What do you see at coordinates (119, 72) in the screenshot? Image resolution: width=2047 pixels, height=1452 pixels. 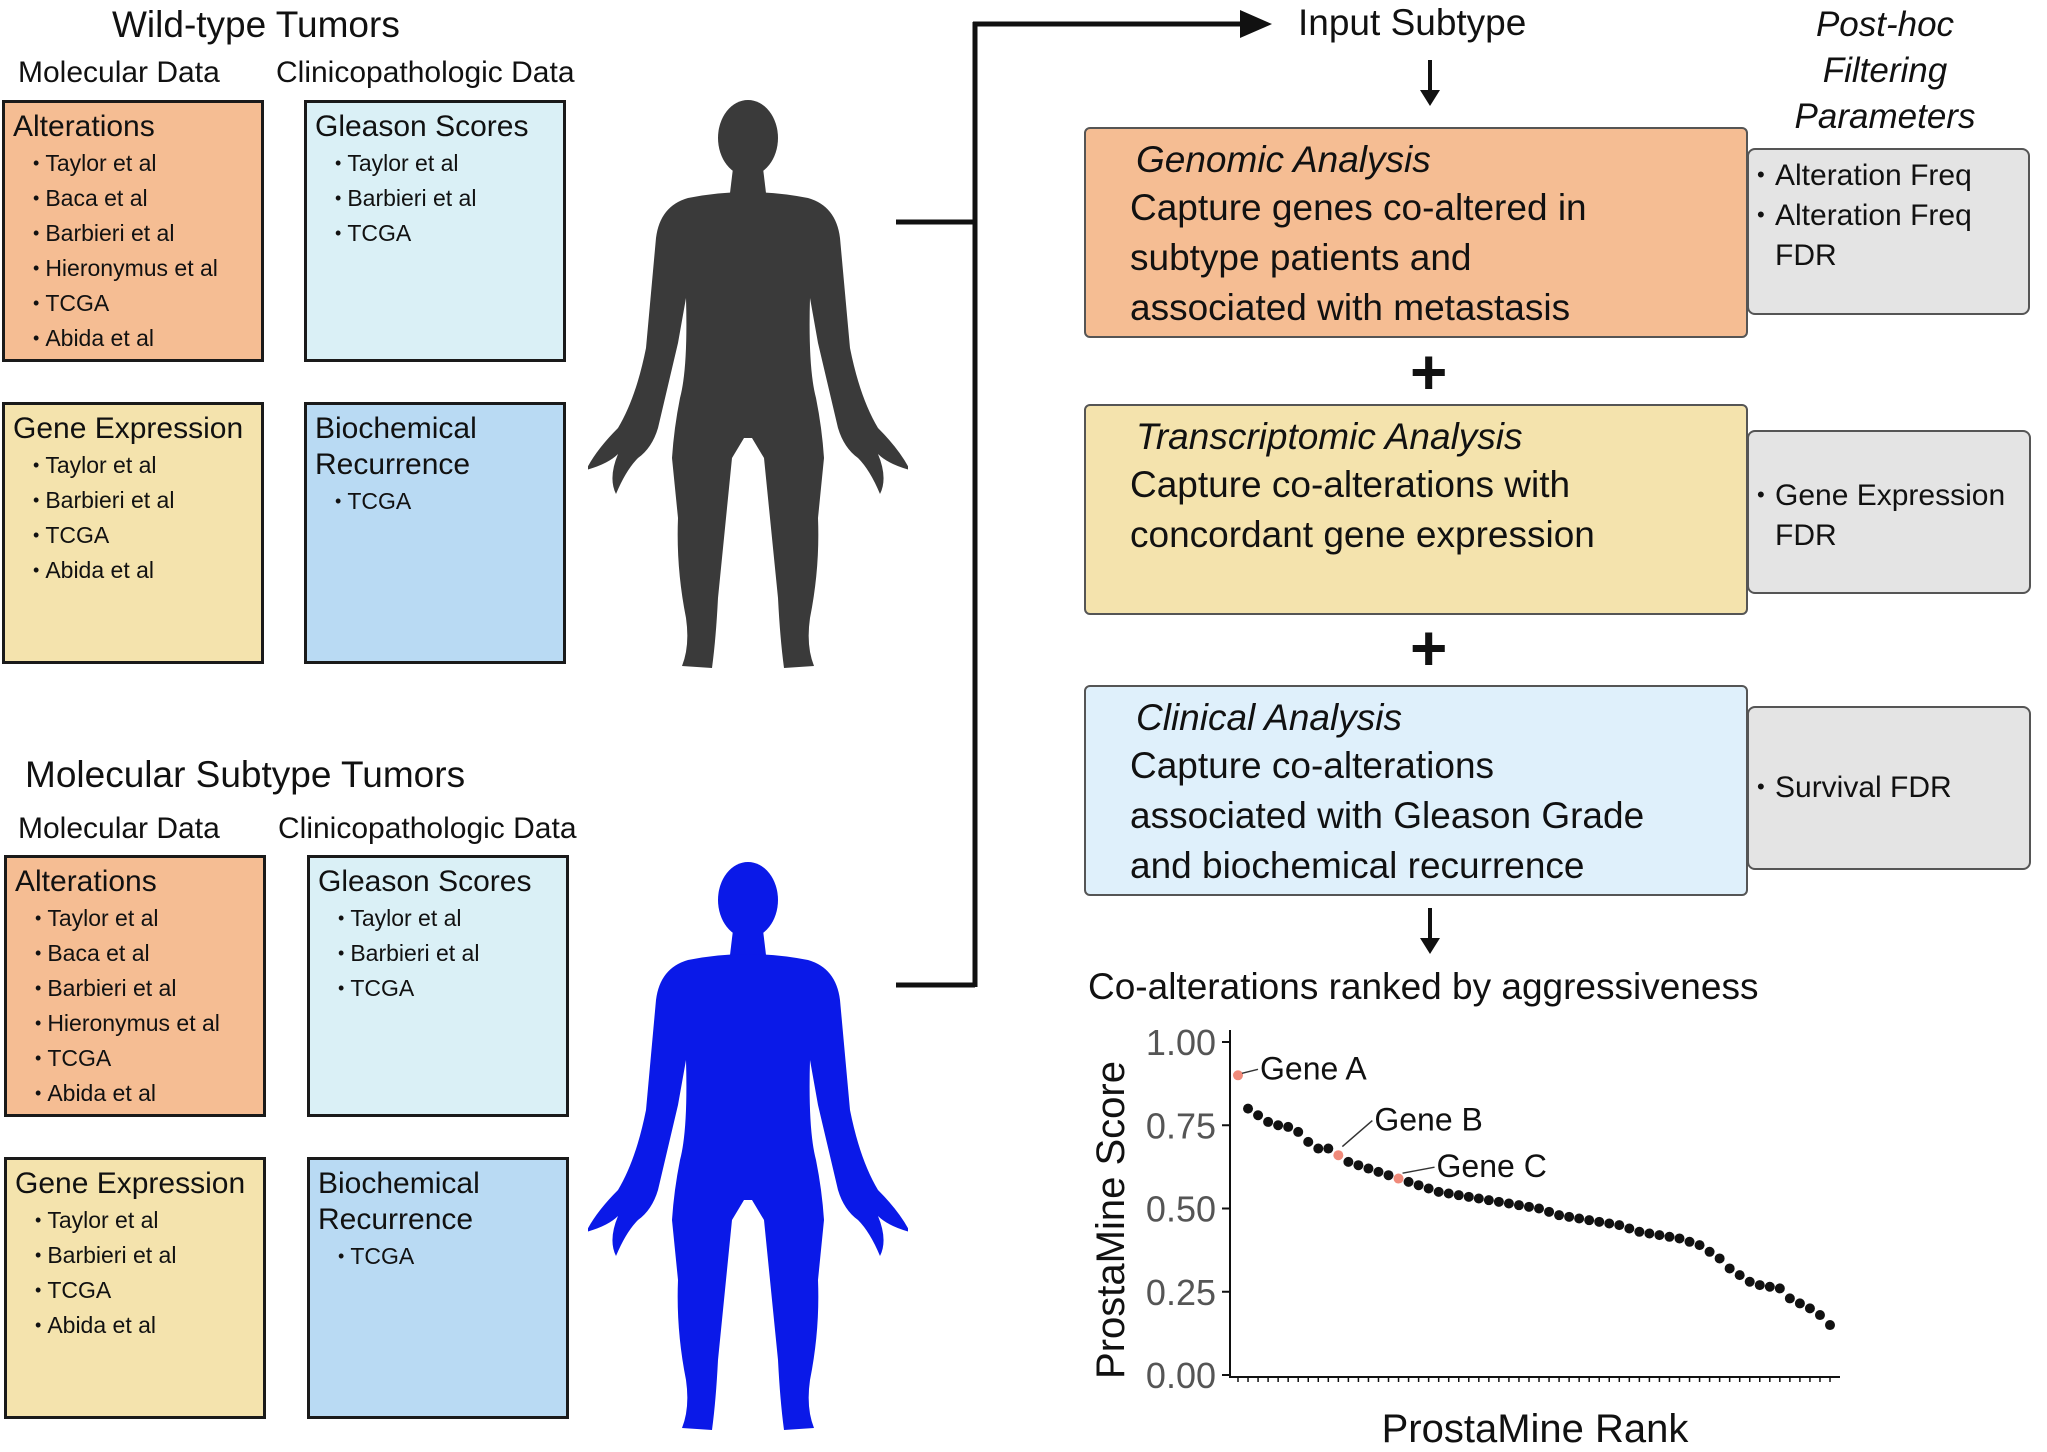 I see `wildtype-molecular-label: Molecular Data` at bounding box center [119, 72].